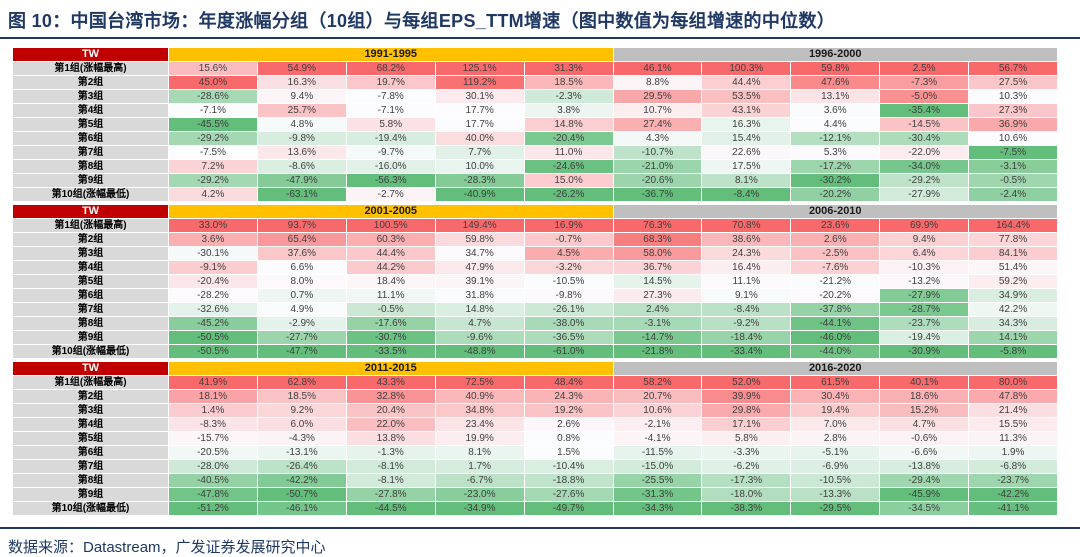 The height and width of the screenshot is (557, 1080). I want to click on data-cell: 34.9%, so click(1013, 295).